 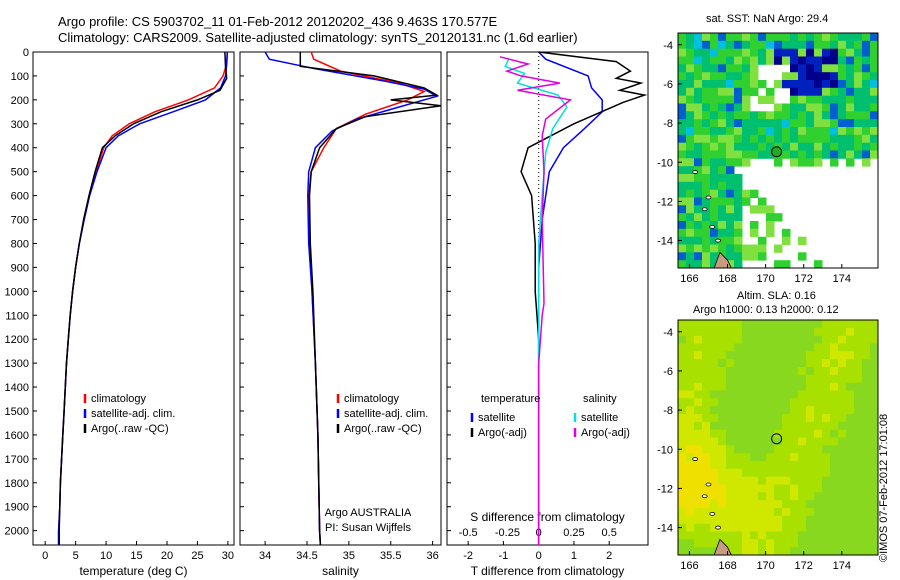 What do you see at coordinates (17, 340) in the screenshot?
I see `depth-tick-label: 1200` at bounding box center [17, 340].